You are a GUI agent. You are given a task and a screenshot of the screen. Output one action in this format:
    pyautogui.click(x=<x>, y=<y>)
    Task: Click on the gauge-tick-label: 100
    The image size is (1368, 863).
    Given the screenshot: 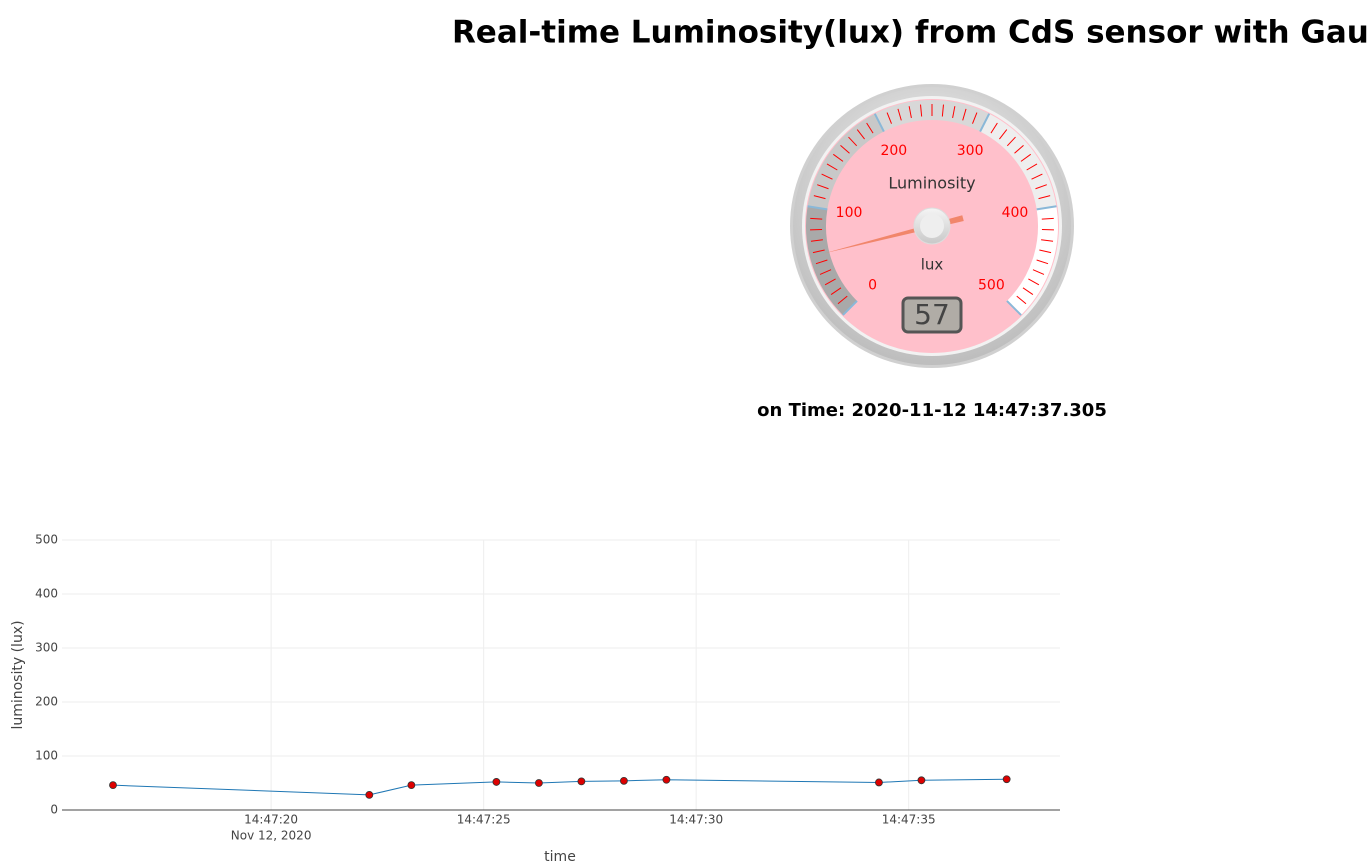 What is the action you would take?
    pyautogui.click(x=849, y=213)
    